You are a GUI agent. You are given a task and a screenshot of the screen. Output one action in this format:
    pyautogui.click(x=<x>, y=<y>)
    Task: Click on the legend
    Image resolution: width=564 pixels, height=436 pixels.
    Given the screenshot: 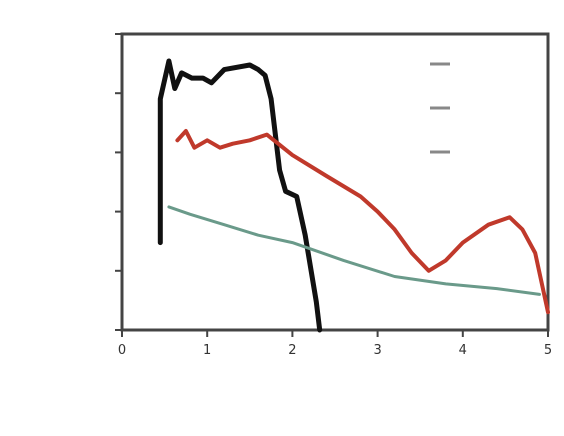 What is the action you would take?
    pyautogui.click(x=440, y=108)
    